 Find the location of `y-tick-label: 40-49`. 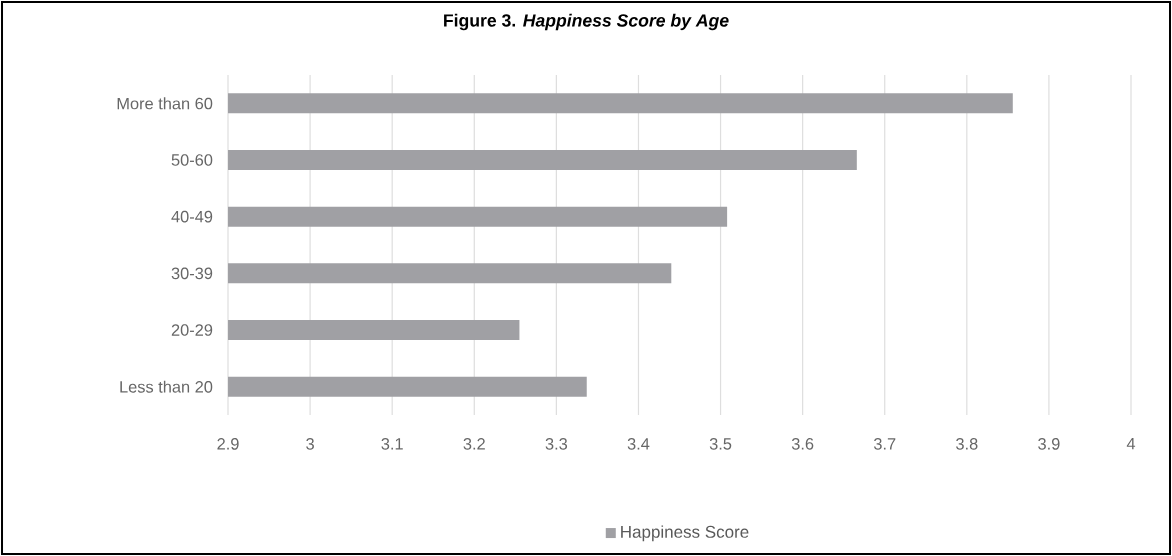

y-tick-label: 40-49 is located at coordinates (192, 216).